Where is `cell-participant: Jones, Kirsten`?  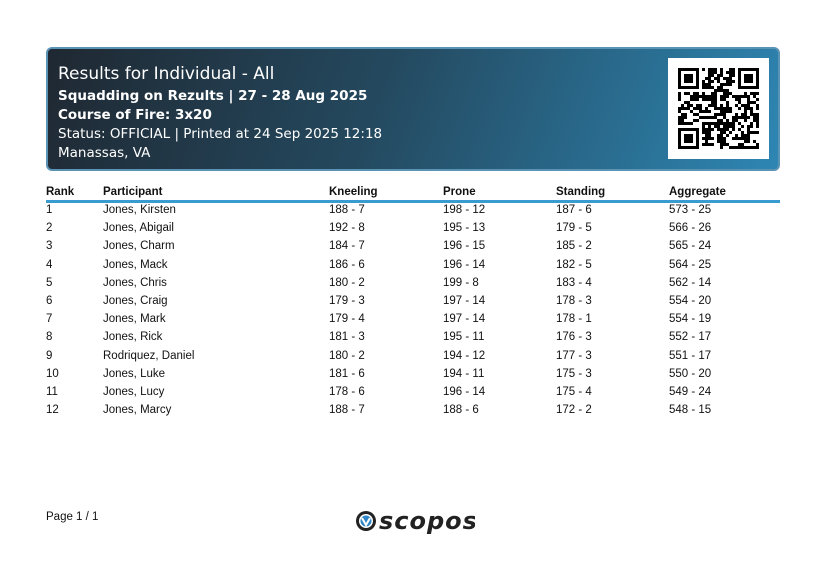 cell-participant: Jones, Kirsten is located at coordinates (139, 210).